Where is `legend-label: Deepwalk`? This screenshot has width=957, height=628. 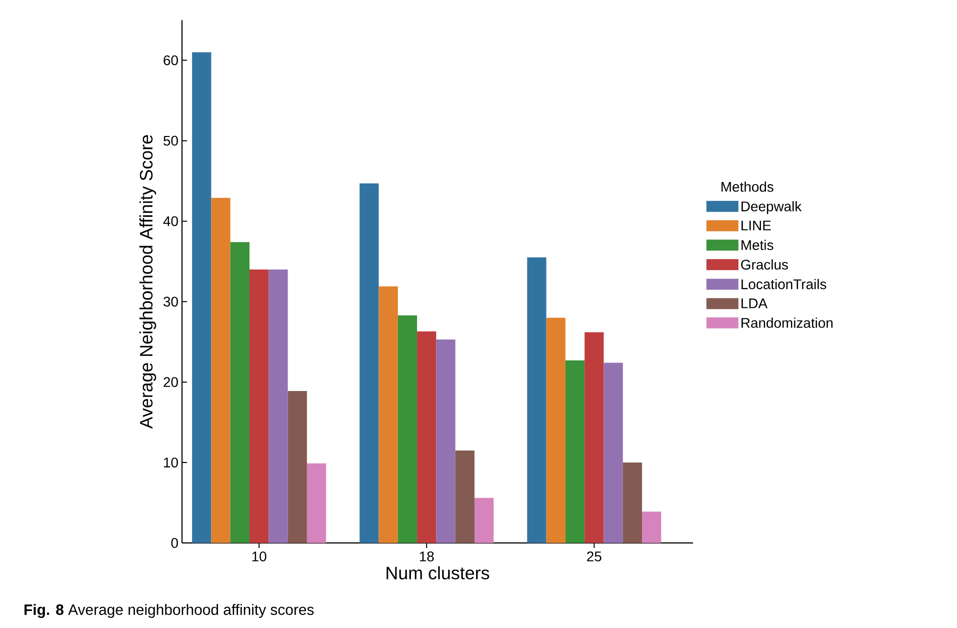 legend-label: Deepwalk is located at coordinates (772, 207).